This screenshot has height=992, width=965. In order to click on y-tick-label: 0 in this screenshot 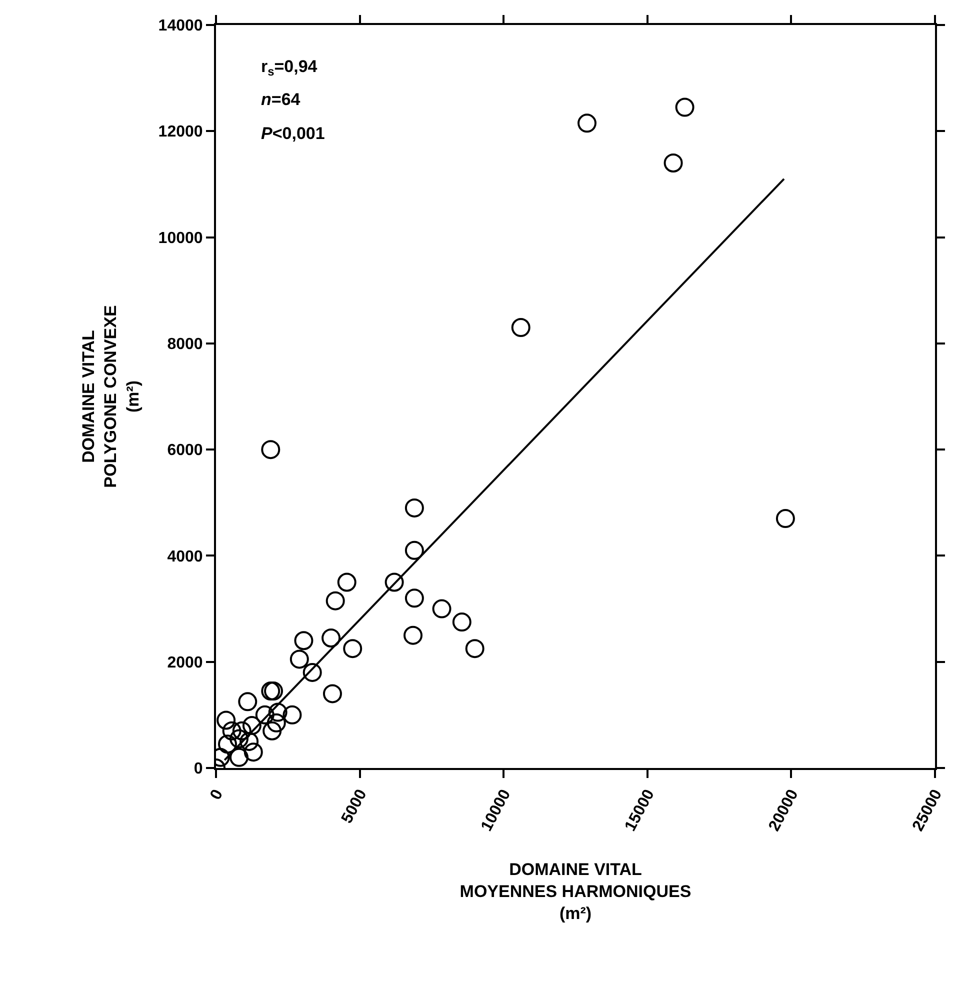, I will do `click(198, 769)`.